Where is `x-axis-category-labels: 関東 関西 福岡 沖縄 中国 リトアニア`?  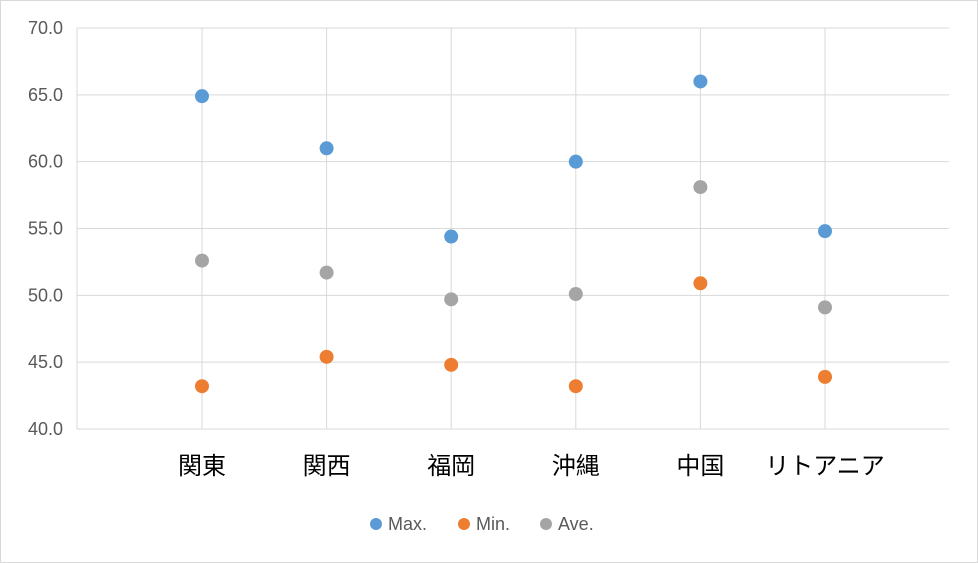
x-axis-category-labels: 関東 関西 福岡 沖縄 中国 リトアニア is located at coordinates (531, 466).